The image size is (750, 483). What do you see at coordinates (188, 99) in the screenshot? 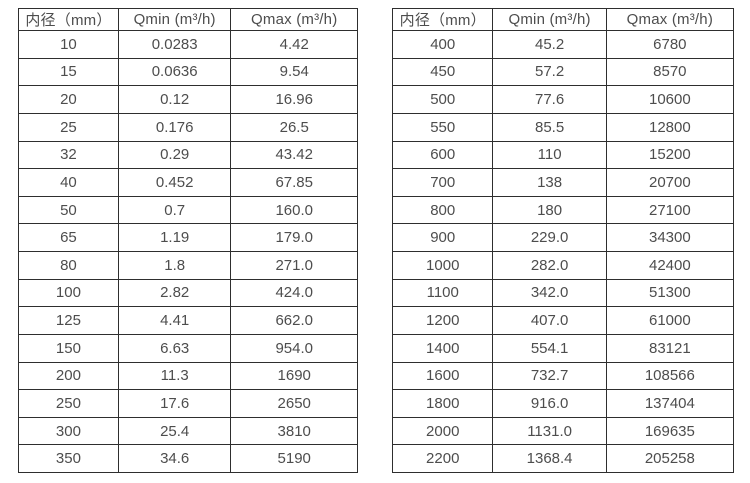
I see `table-row: 20 0.12 16.96` at bounding box center [188, 99].